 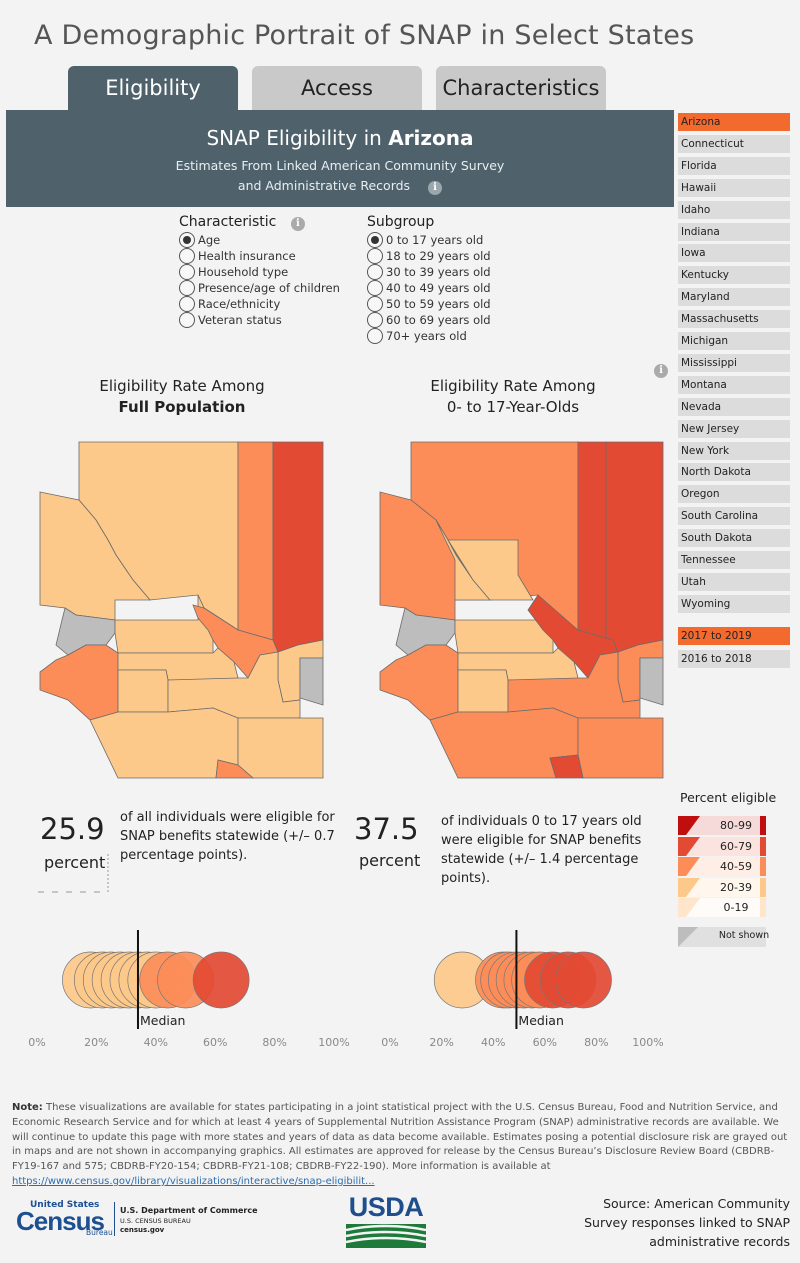 I want to click on subgroup-option-label: 30 to 39 years old, so click(x=438, y=272).